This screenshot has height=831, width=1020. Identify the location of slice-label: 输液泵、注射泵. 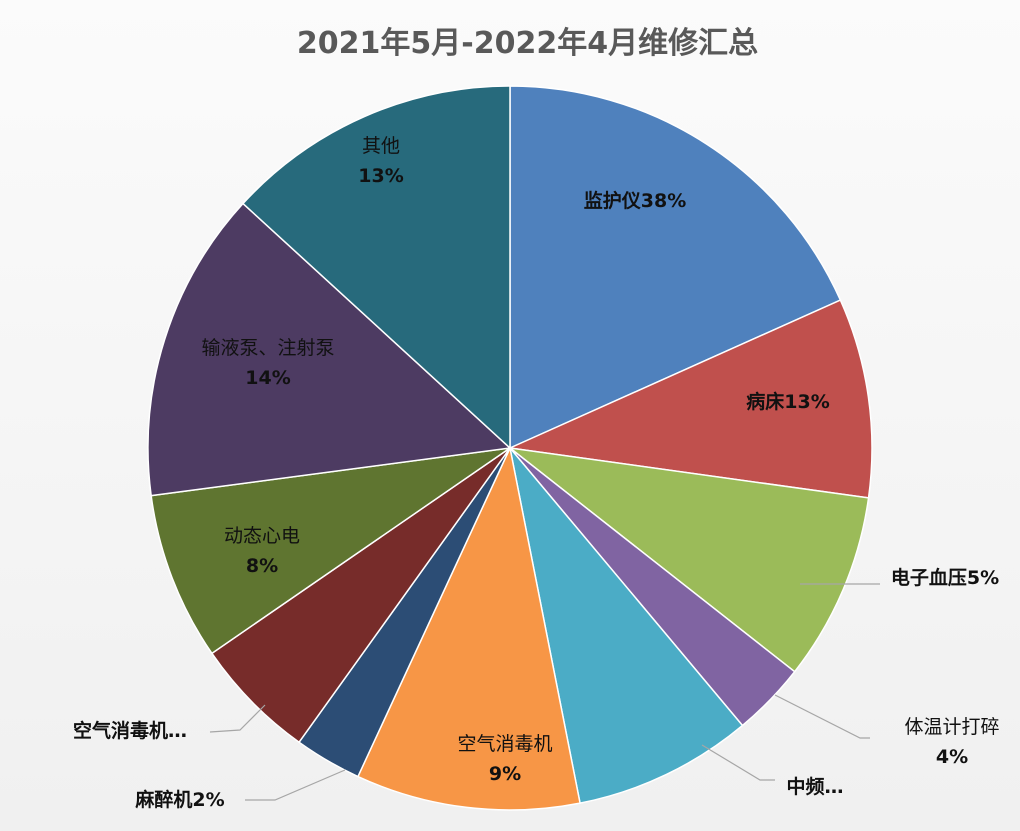
(267, 348).